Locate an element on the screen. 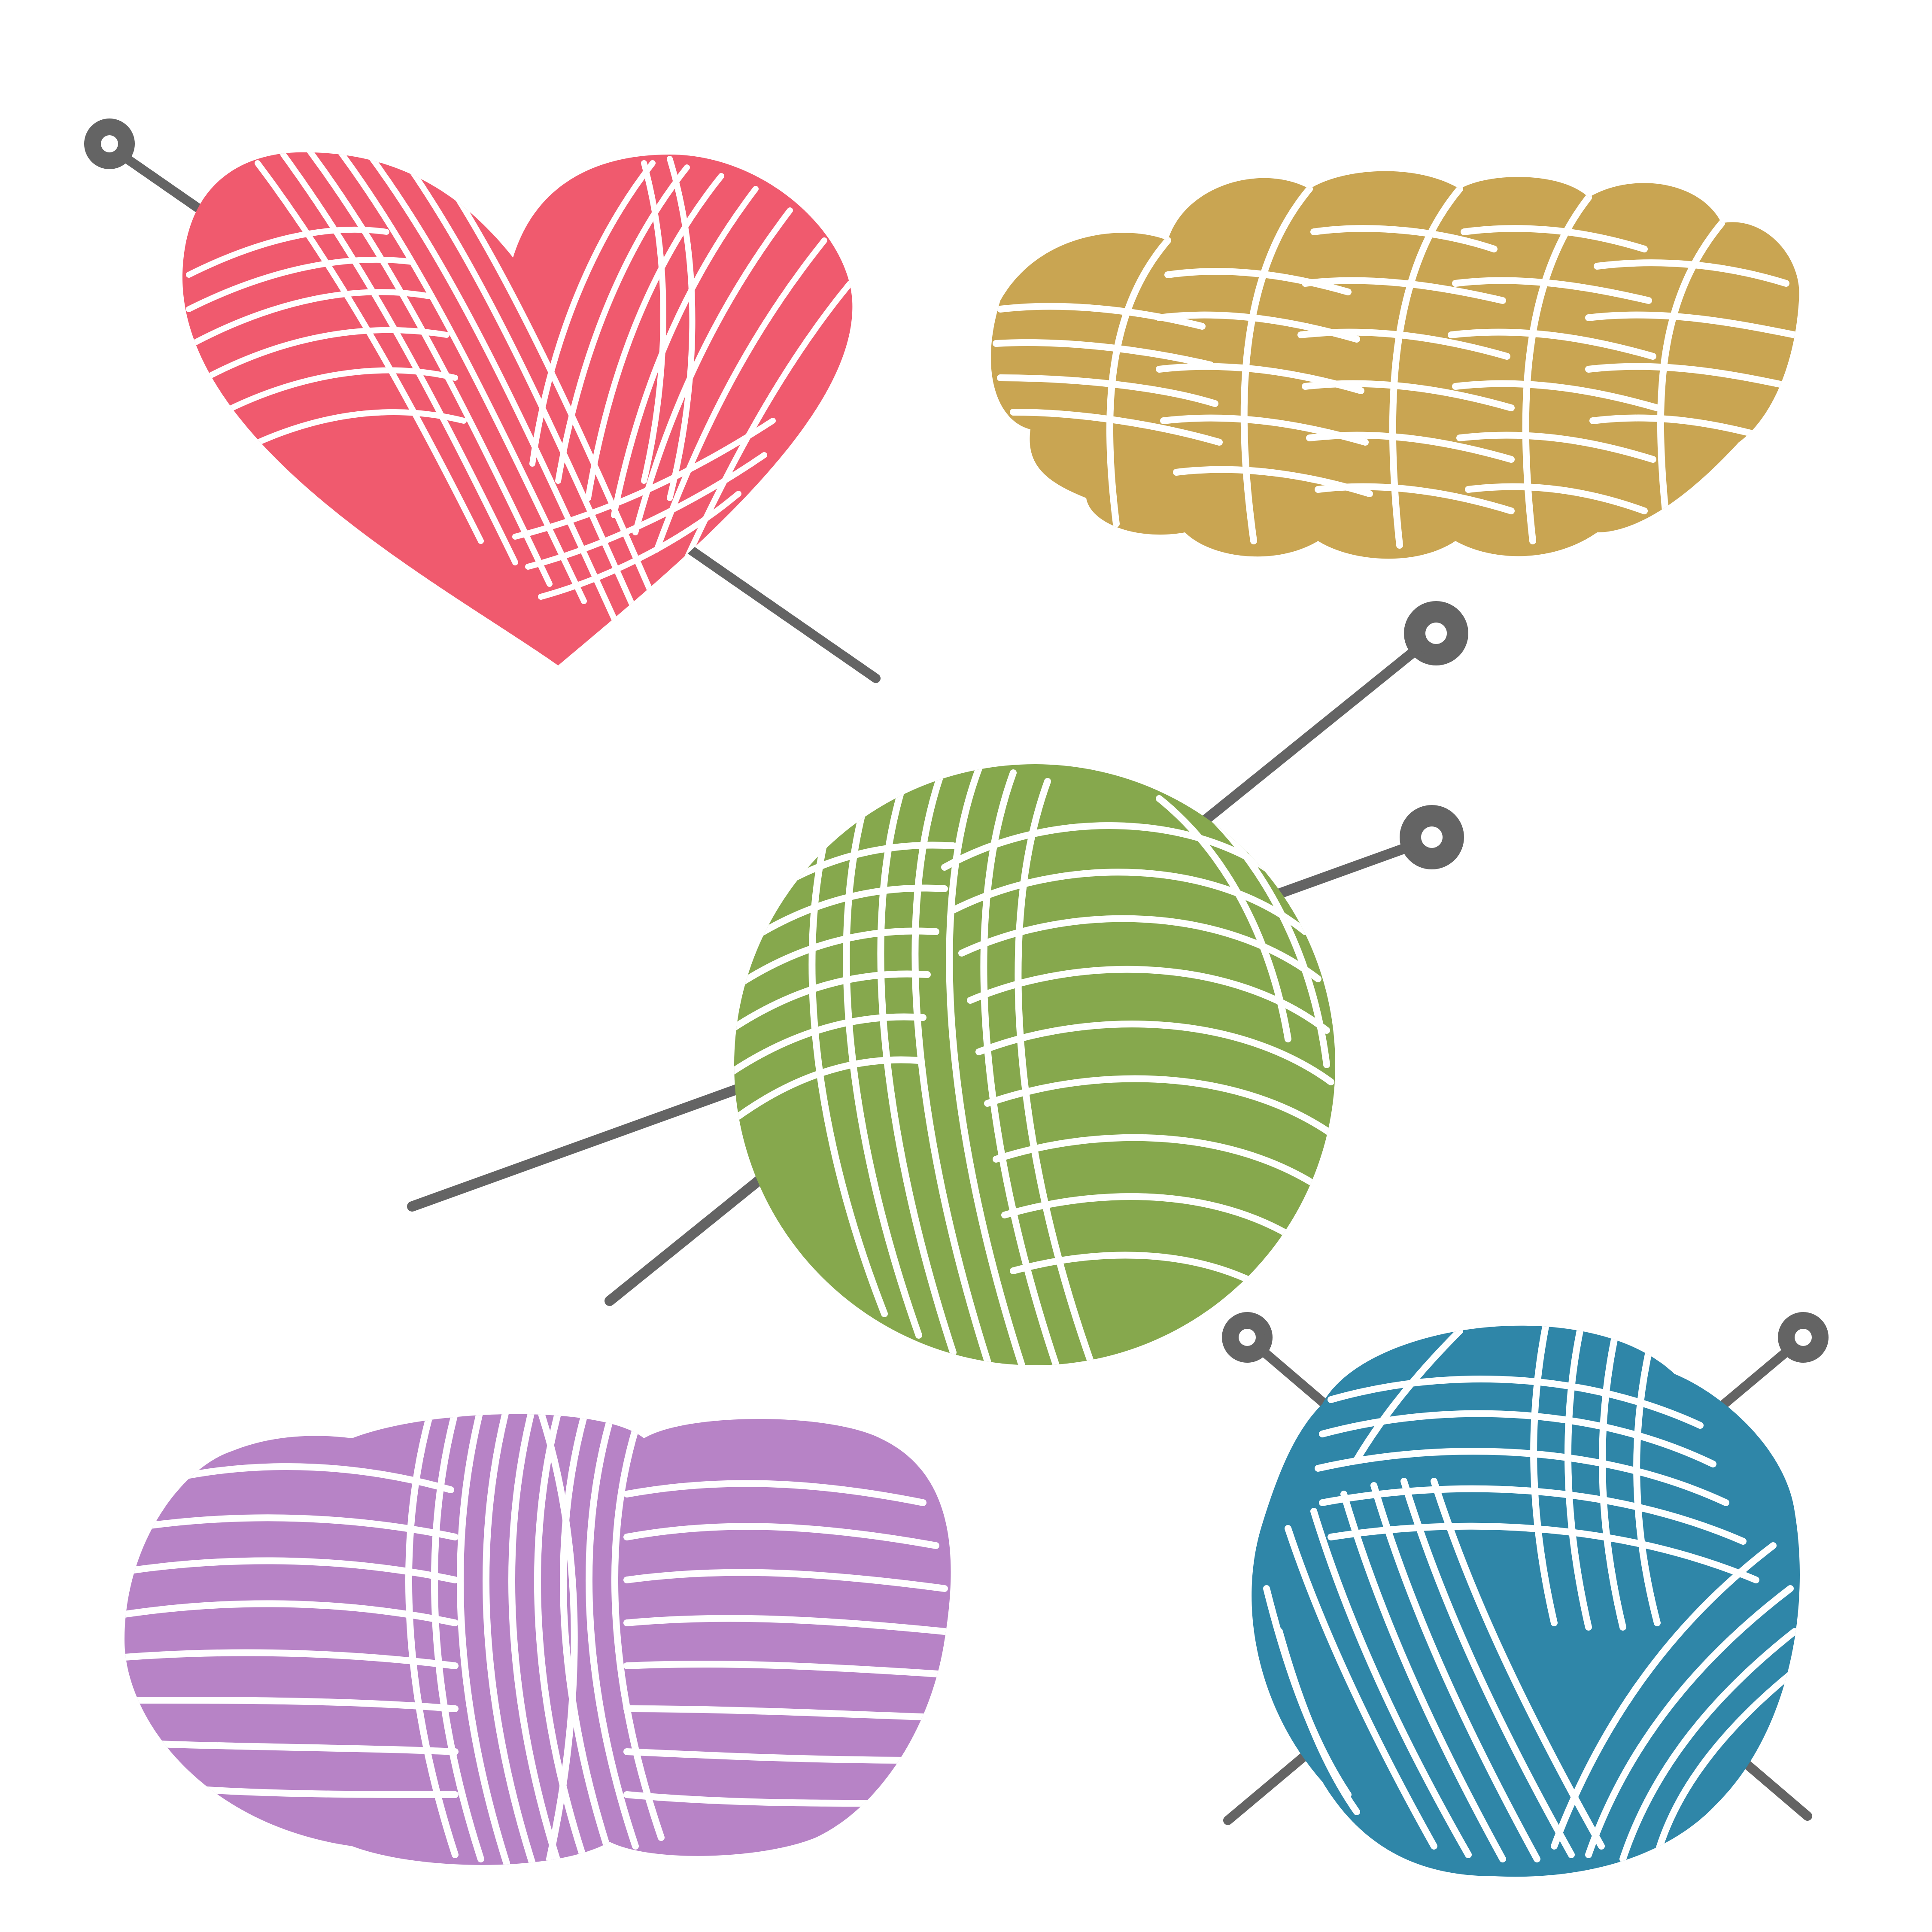  blue-ball-strands is located at coordinates (1530, 1594).